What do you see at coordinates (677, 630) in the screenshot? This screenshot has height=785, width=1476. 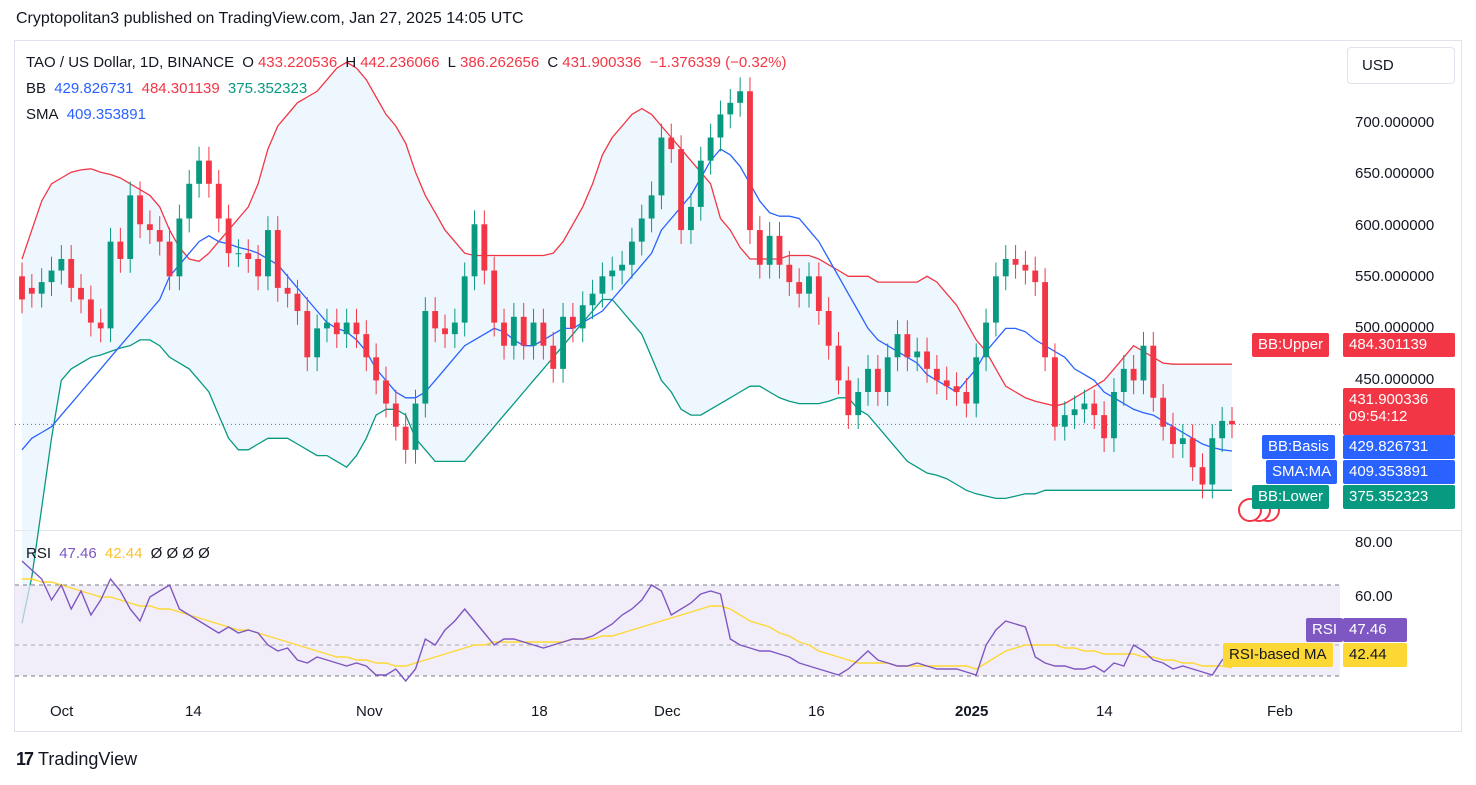 I see `rsi-band-fill` at bounding box center [677, 630].